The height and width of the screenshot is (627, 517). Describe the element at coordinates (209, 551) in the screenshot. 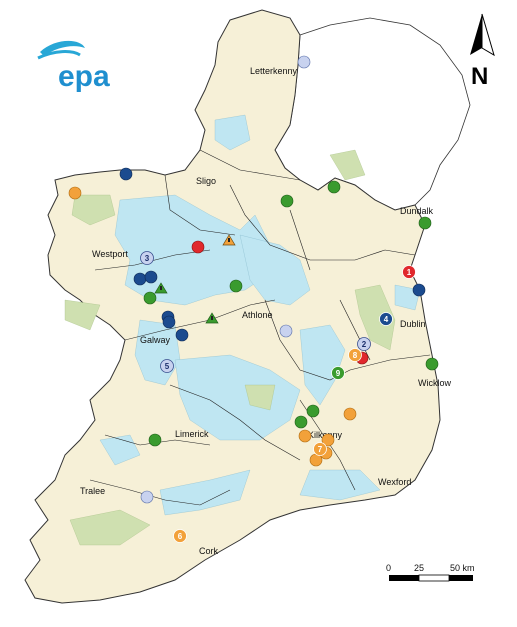

I see `label-cork: Cork` at that location.